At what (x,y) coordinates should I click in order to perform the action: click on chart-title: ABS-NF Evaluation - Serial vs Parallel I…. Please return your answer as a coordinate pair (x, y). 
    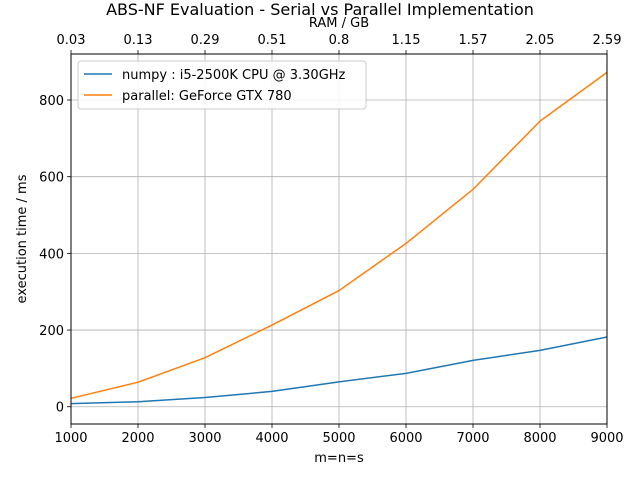
    Looking at the image, I should click on (320, 9).